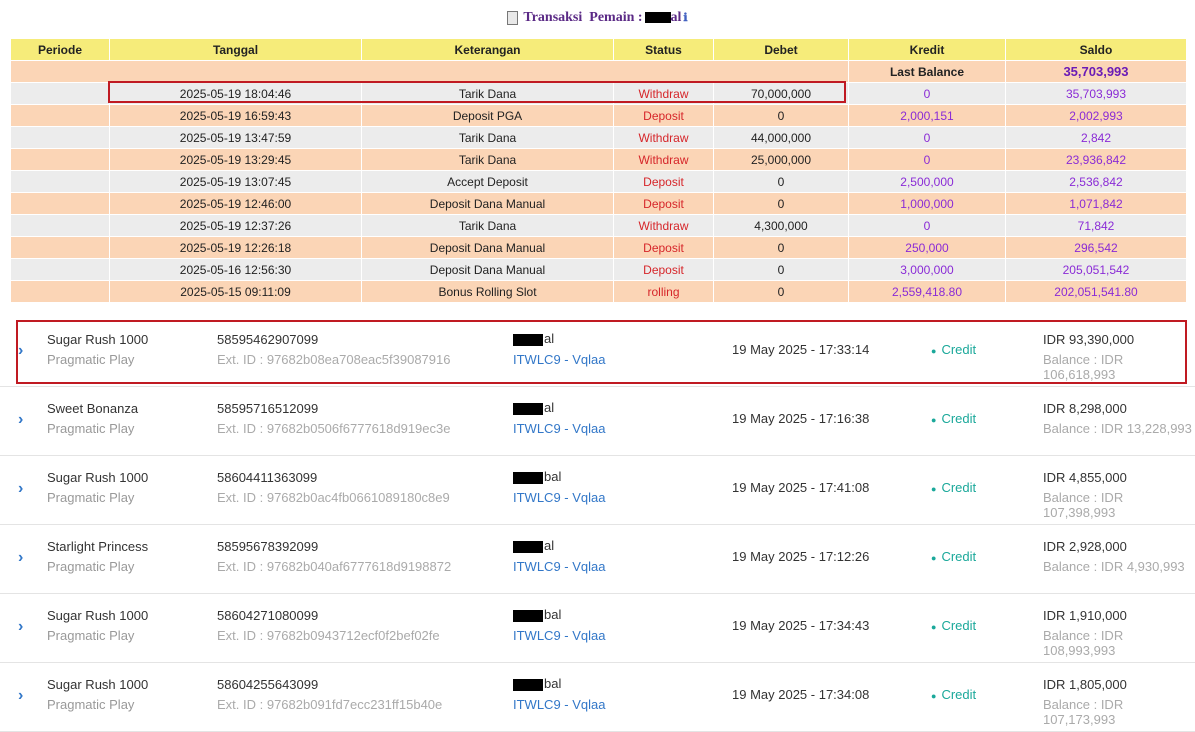 The image size is (1195, 732). What do you see at coordinates (1085, 408) in the screenshot?
I see `bet-amount: IDR 8,298,000` at bounding box center [1085, 408].